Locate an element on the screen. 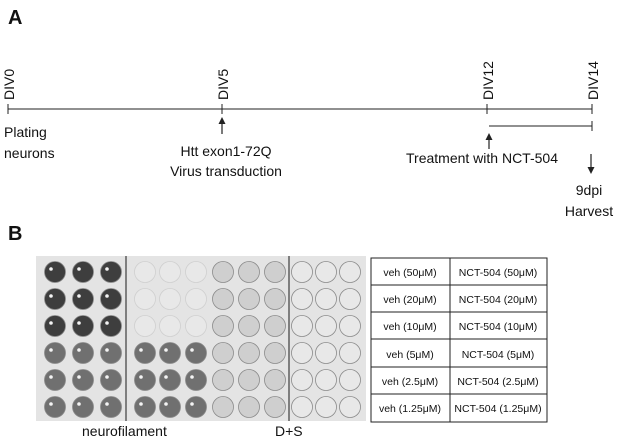 This screenshot has height=440, width=617. plating-label-line1: Plating is located at coordinates (25, 132).